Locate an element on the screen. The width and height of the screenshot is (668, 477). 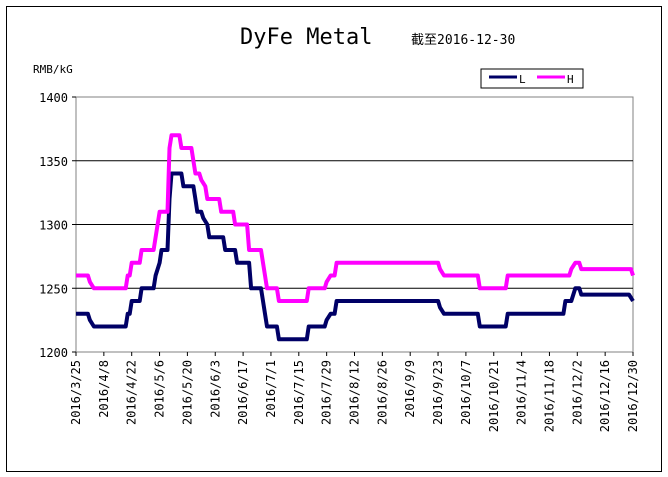
x-tick-label: 2016/7/29 is located at coordinates (327, 392).